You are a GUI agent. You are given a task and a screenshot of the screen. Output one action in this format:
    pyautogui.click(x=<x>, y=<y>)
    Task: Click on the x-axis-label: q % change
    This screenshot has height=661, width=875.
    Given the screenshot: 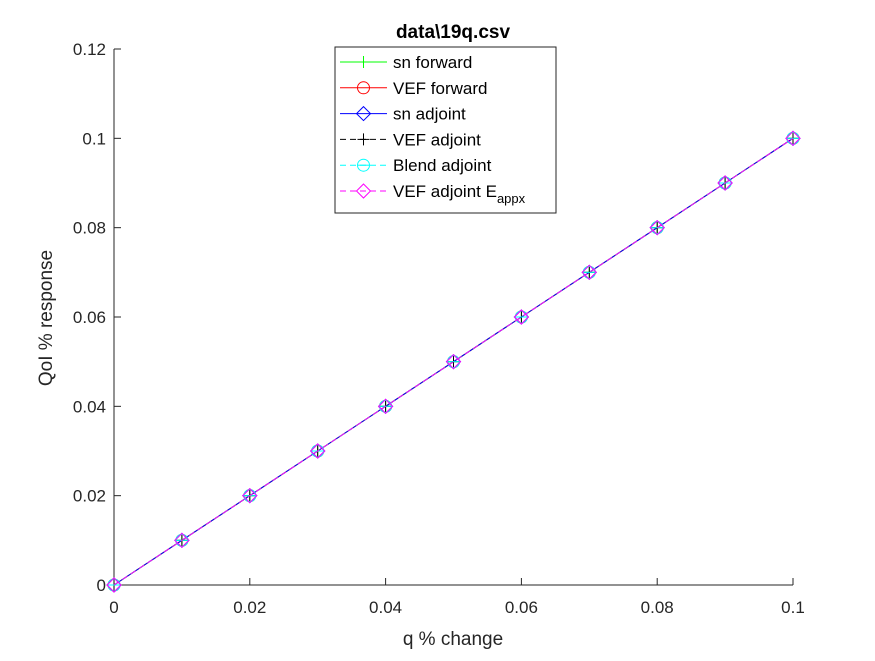 What is the action you would take?
    pyautogui.click(x=453, y=639)
    